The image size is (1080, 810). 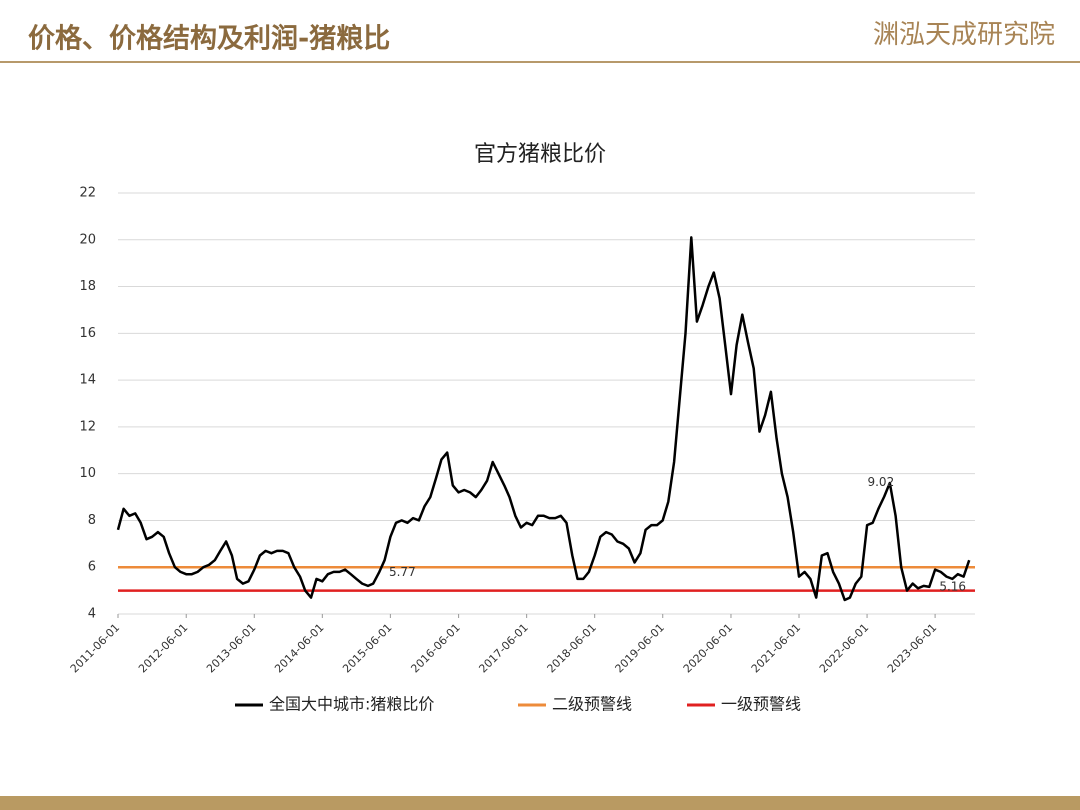 I want to click on x-tick-label: 2022-06-01, so click(x=844, y=648).